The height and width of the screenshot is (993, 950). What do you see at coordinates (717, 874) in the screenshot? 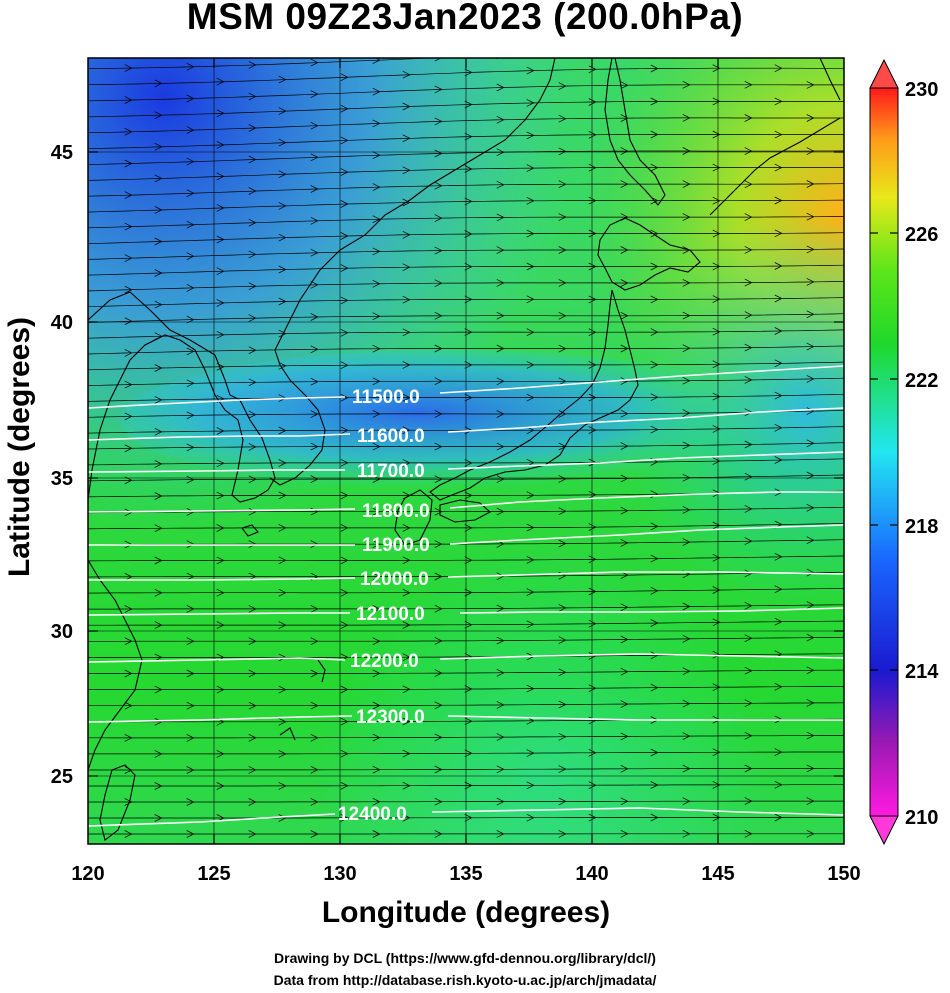
I see `x-tick-label: 145` at bounding box center [717, 874].